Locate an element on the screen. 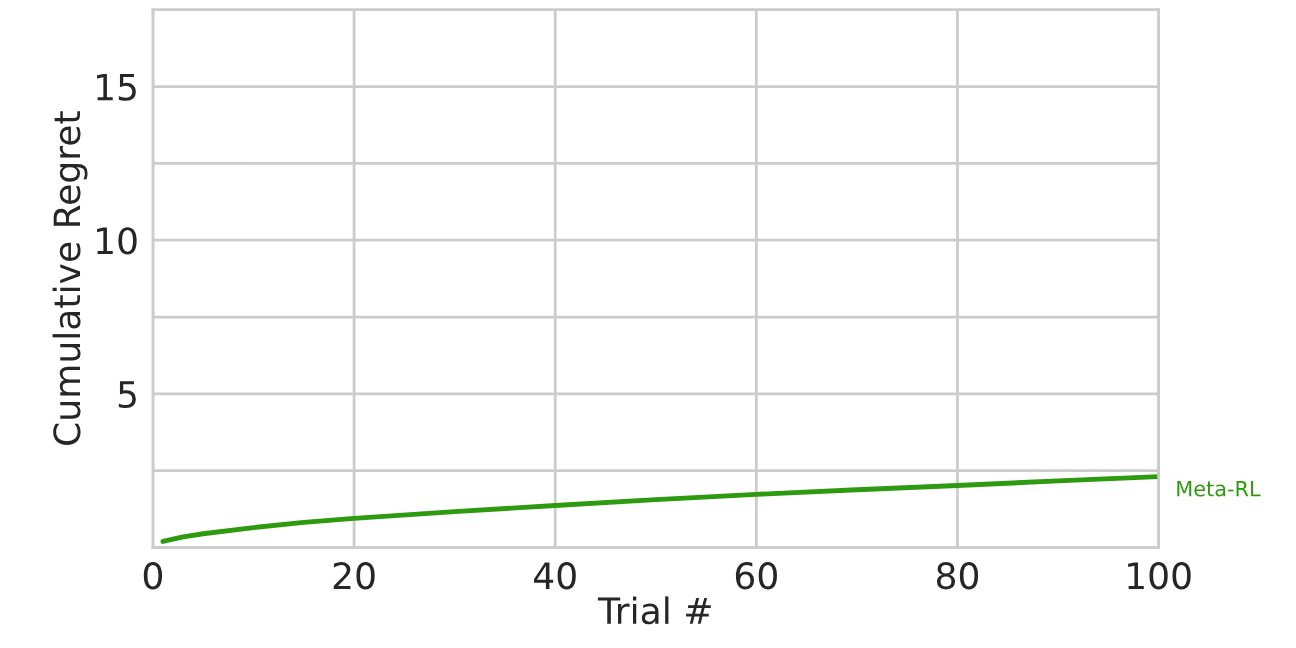 This screenshot has width=1296, height=648. x-tick-label: 20 is located at coordinates (354, 576).